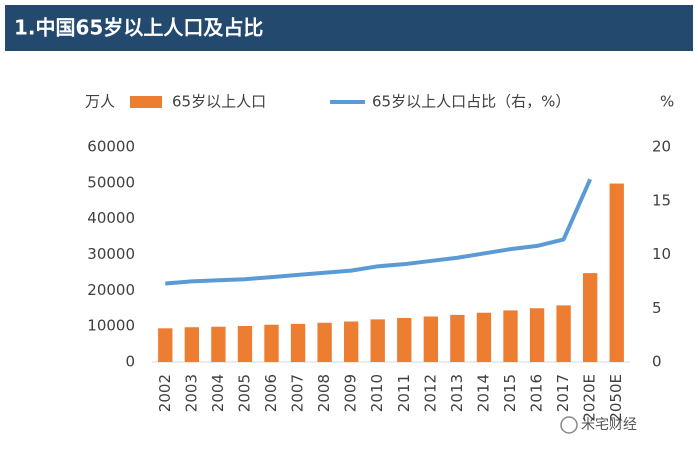  Describe the element at coordinates (661, 147) in the screenshot. I see `y2-tick-label: 20` at that location.